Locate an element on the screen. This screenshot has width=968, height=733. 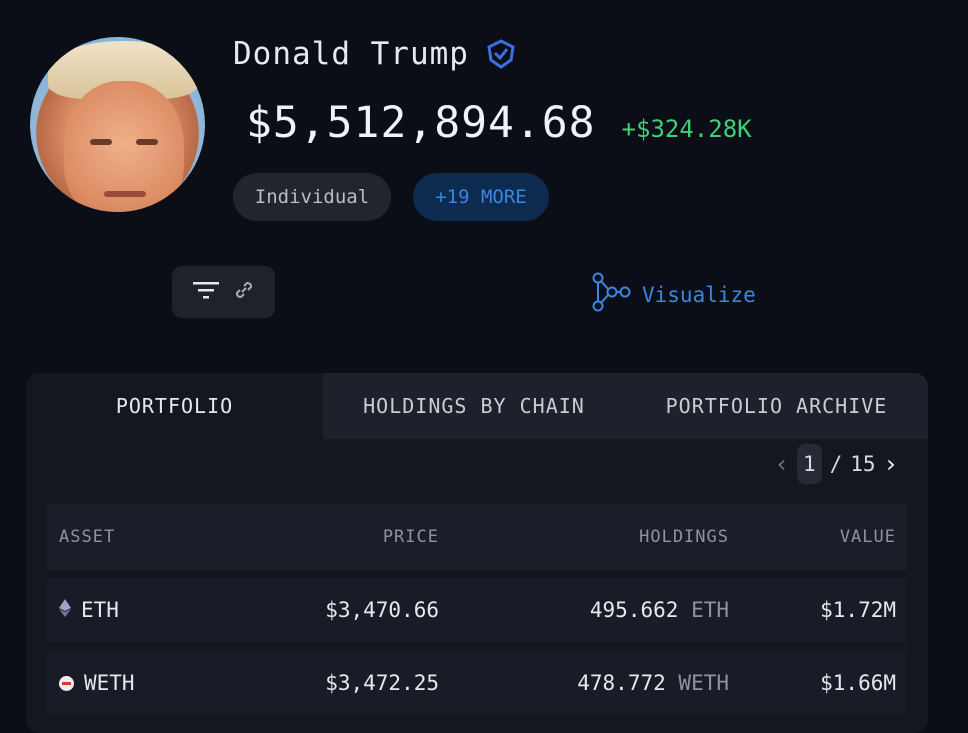
value-cell: $1.66M is located at coordinates (858, 683).